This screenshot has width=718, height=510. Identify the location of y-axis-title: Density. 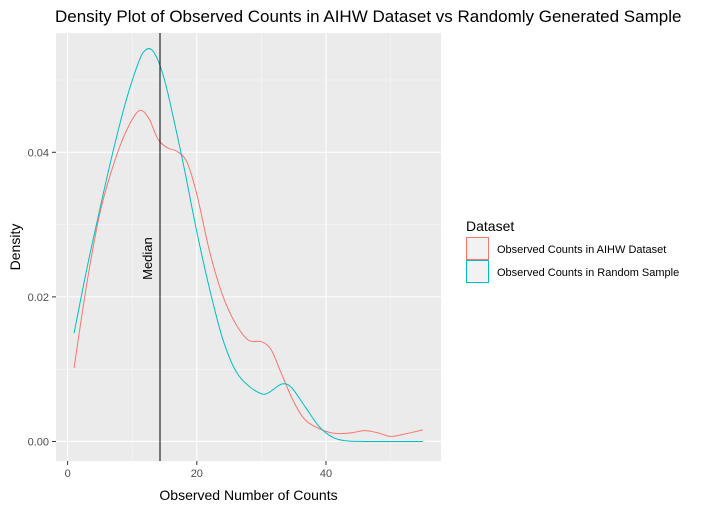
(15, 247).